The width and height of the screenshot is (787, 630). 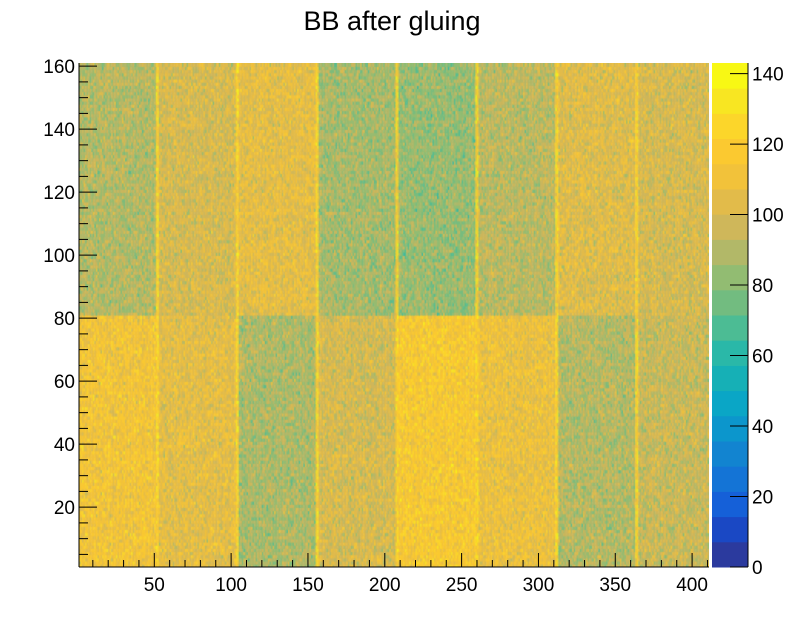 I want to click on colorbar-tick-label: 120, so click(x=768, y=145).